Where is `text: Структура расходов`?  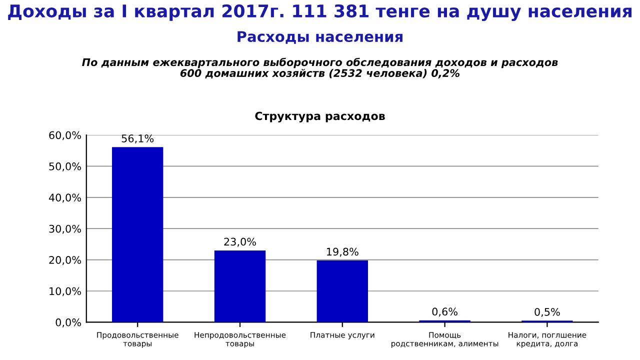
text: Структура расходов is located at coordinates (320, 117).